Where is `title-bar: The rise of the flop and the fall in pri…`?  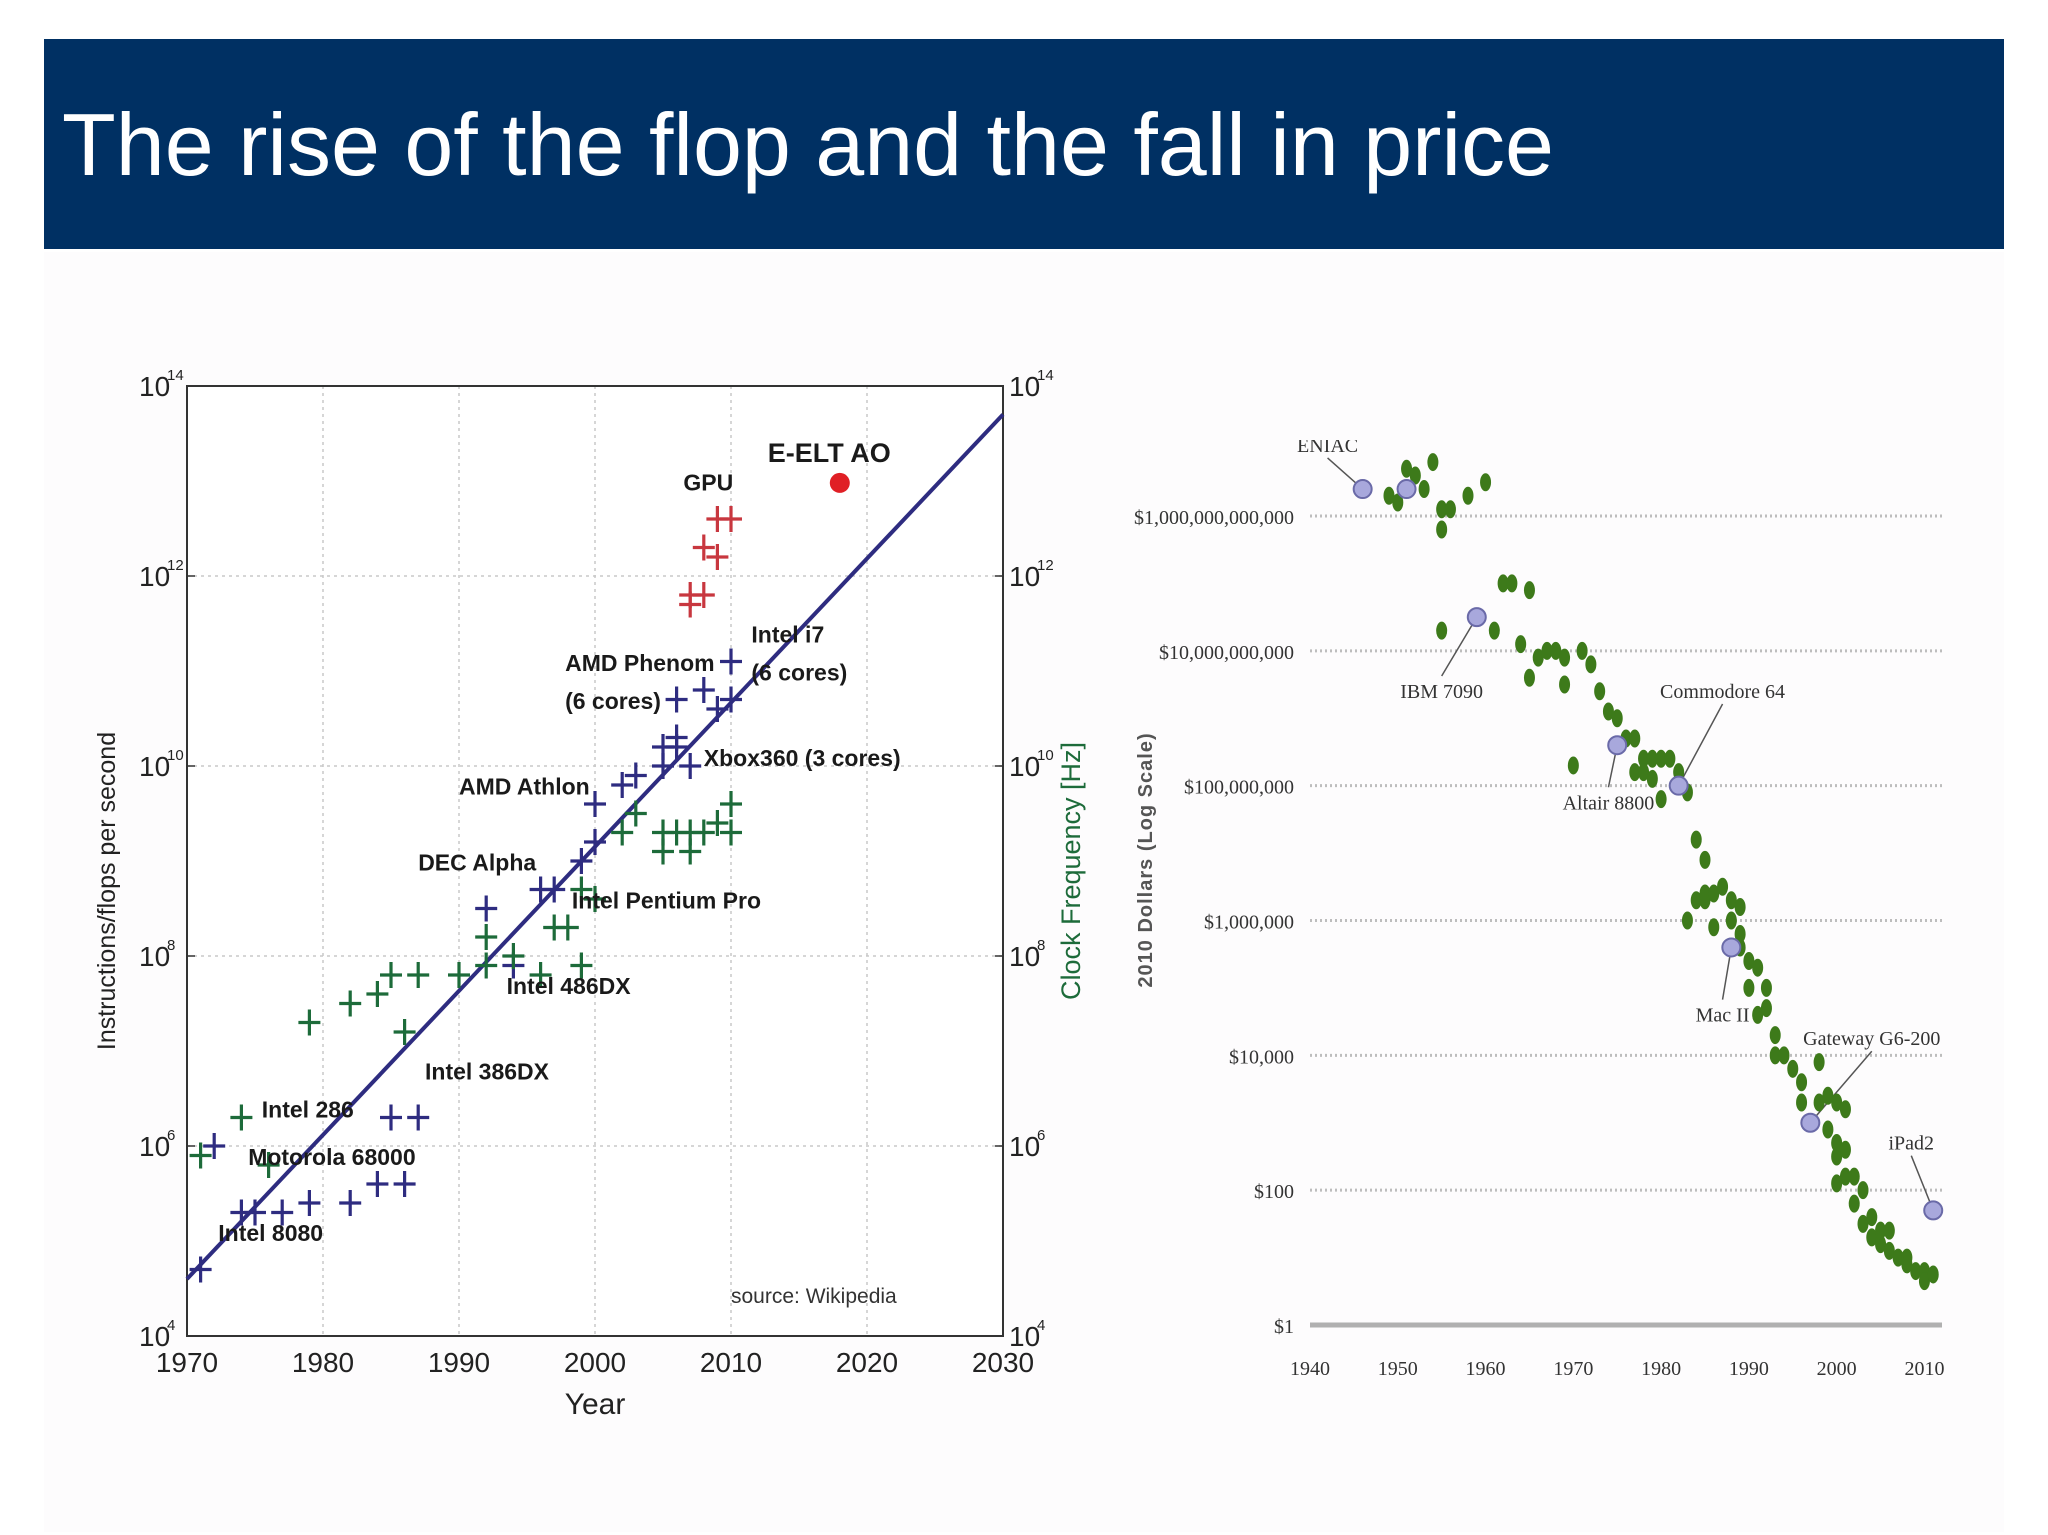
title-bar: The rise of the flop and the fall in pri… is located at coordinates (1024, 144).